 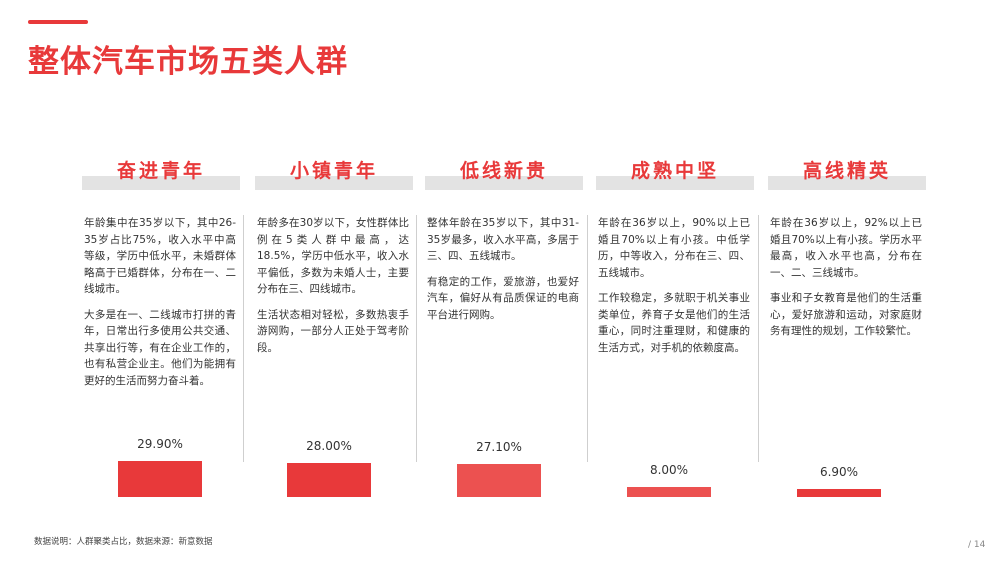 I want to click on title-accent-line, so click(x=58, y=22).